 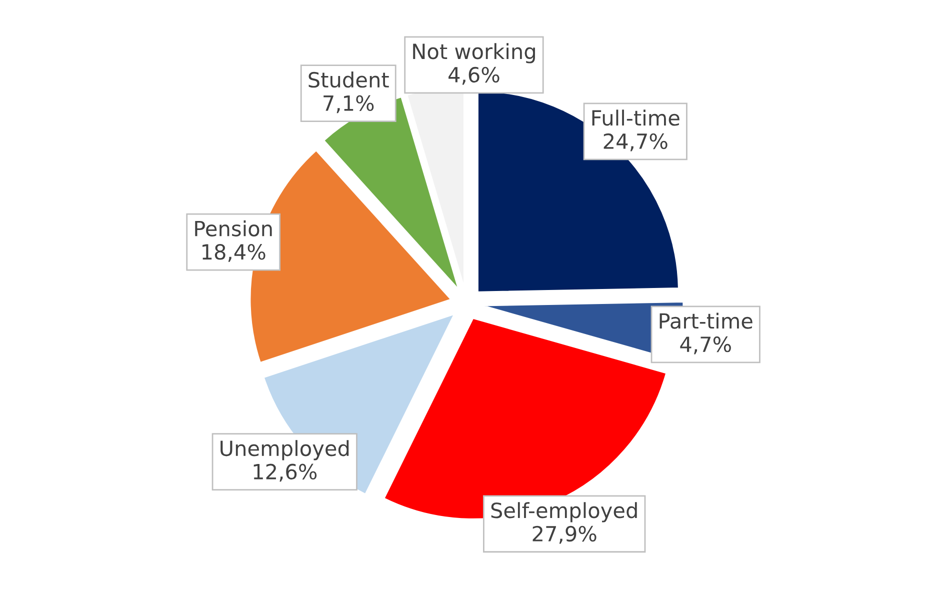 What do you see at coordinates (349, 104) in the screenshot?
I see `data-label: 7,1%` at bounding box center [349, 104].